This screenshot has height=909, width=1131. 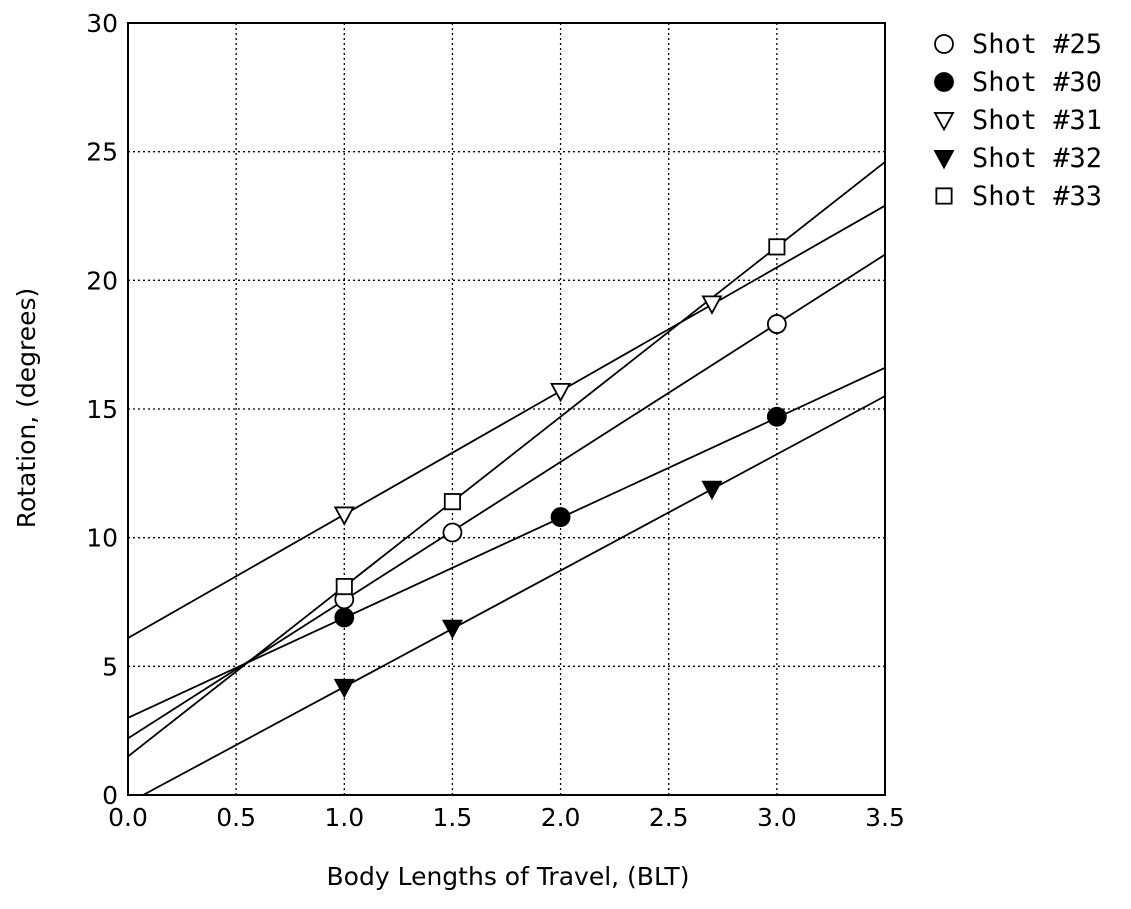 What do you see at coordinates (102, 538) in the screenshot?
I see `y-tick-label: 10` at bounding box center [102, 538].